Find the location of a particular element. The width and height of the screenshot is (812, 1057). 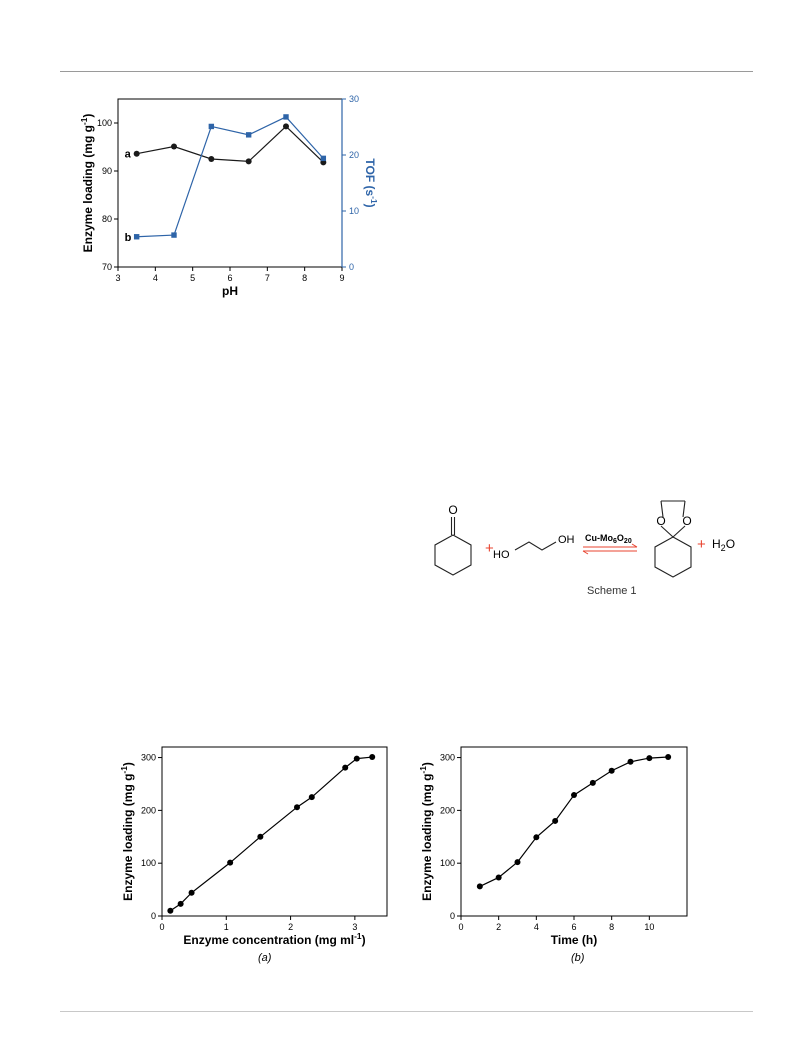

x-tick-label: 1 is located at coordinates (226, 927).